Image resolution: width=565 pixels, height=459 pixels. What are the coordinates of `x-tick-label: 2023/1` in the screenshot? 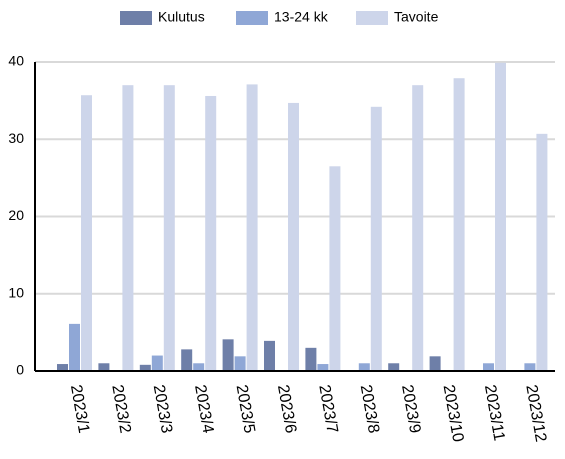 It's located at (79, 408).